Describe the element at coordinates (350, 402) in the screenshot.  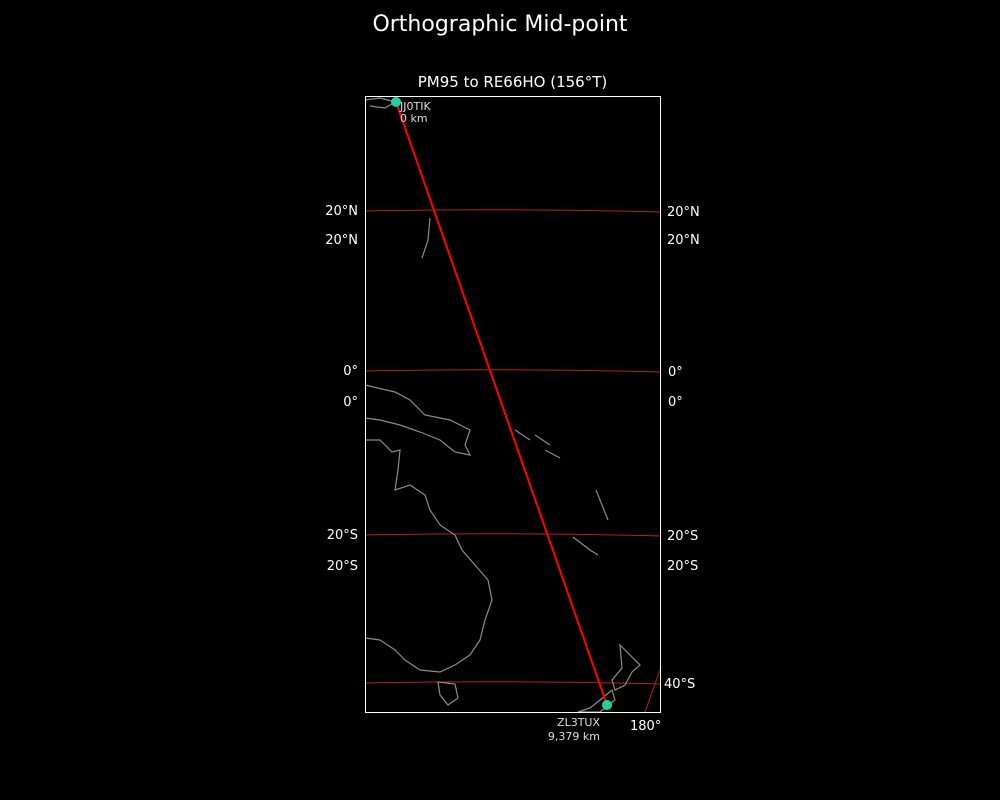
I see `label-eq-left-2: 0°` at that location.